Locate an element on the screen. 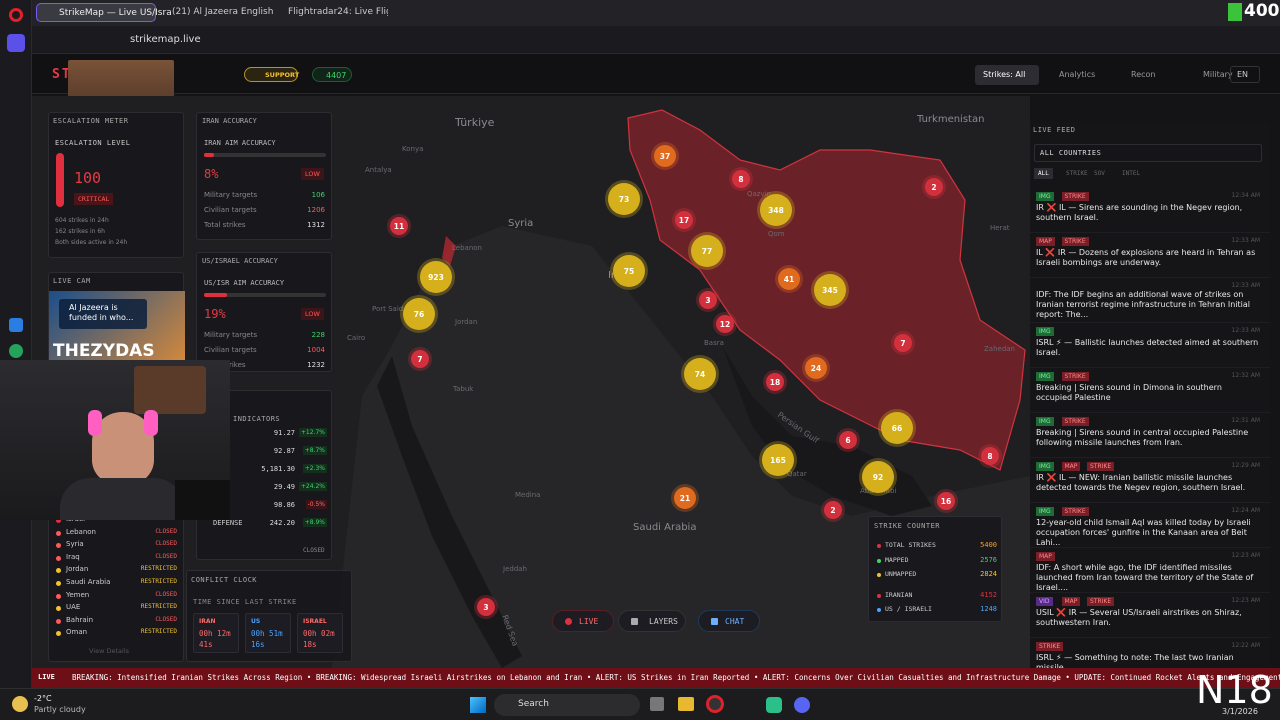 The image size is (1280, 720). cluster-label: 3 is located at coordinates (485, 607).